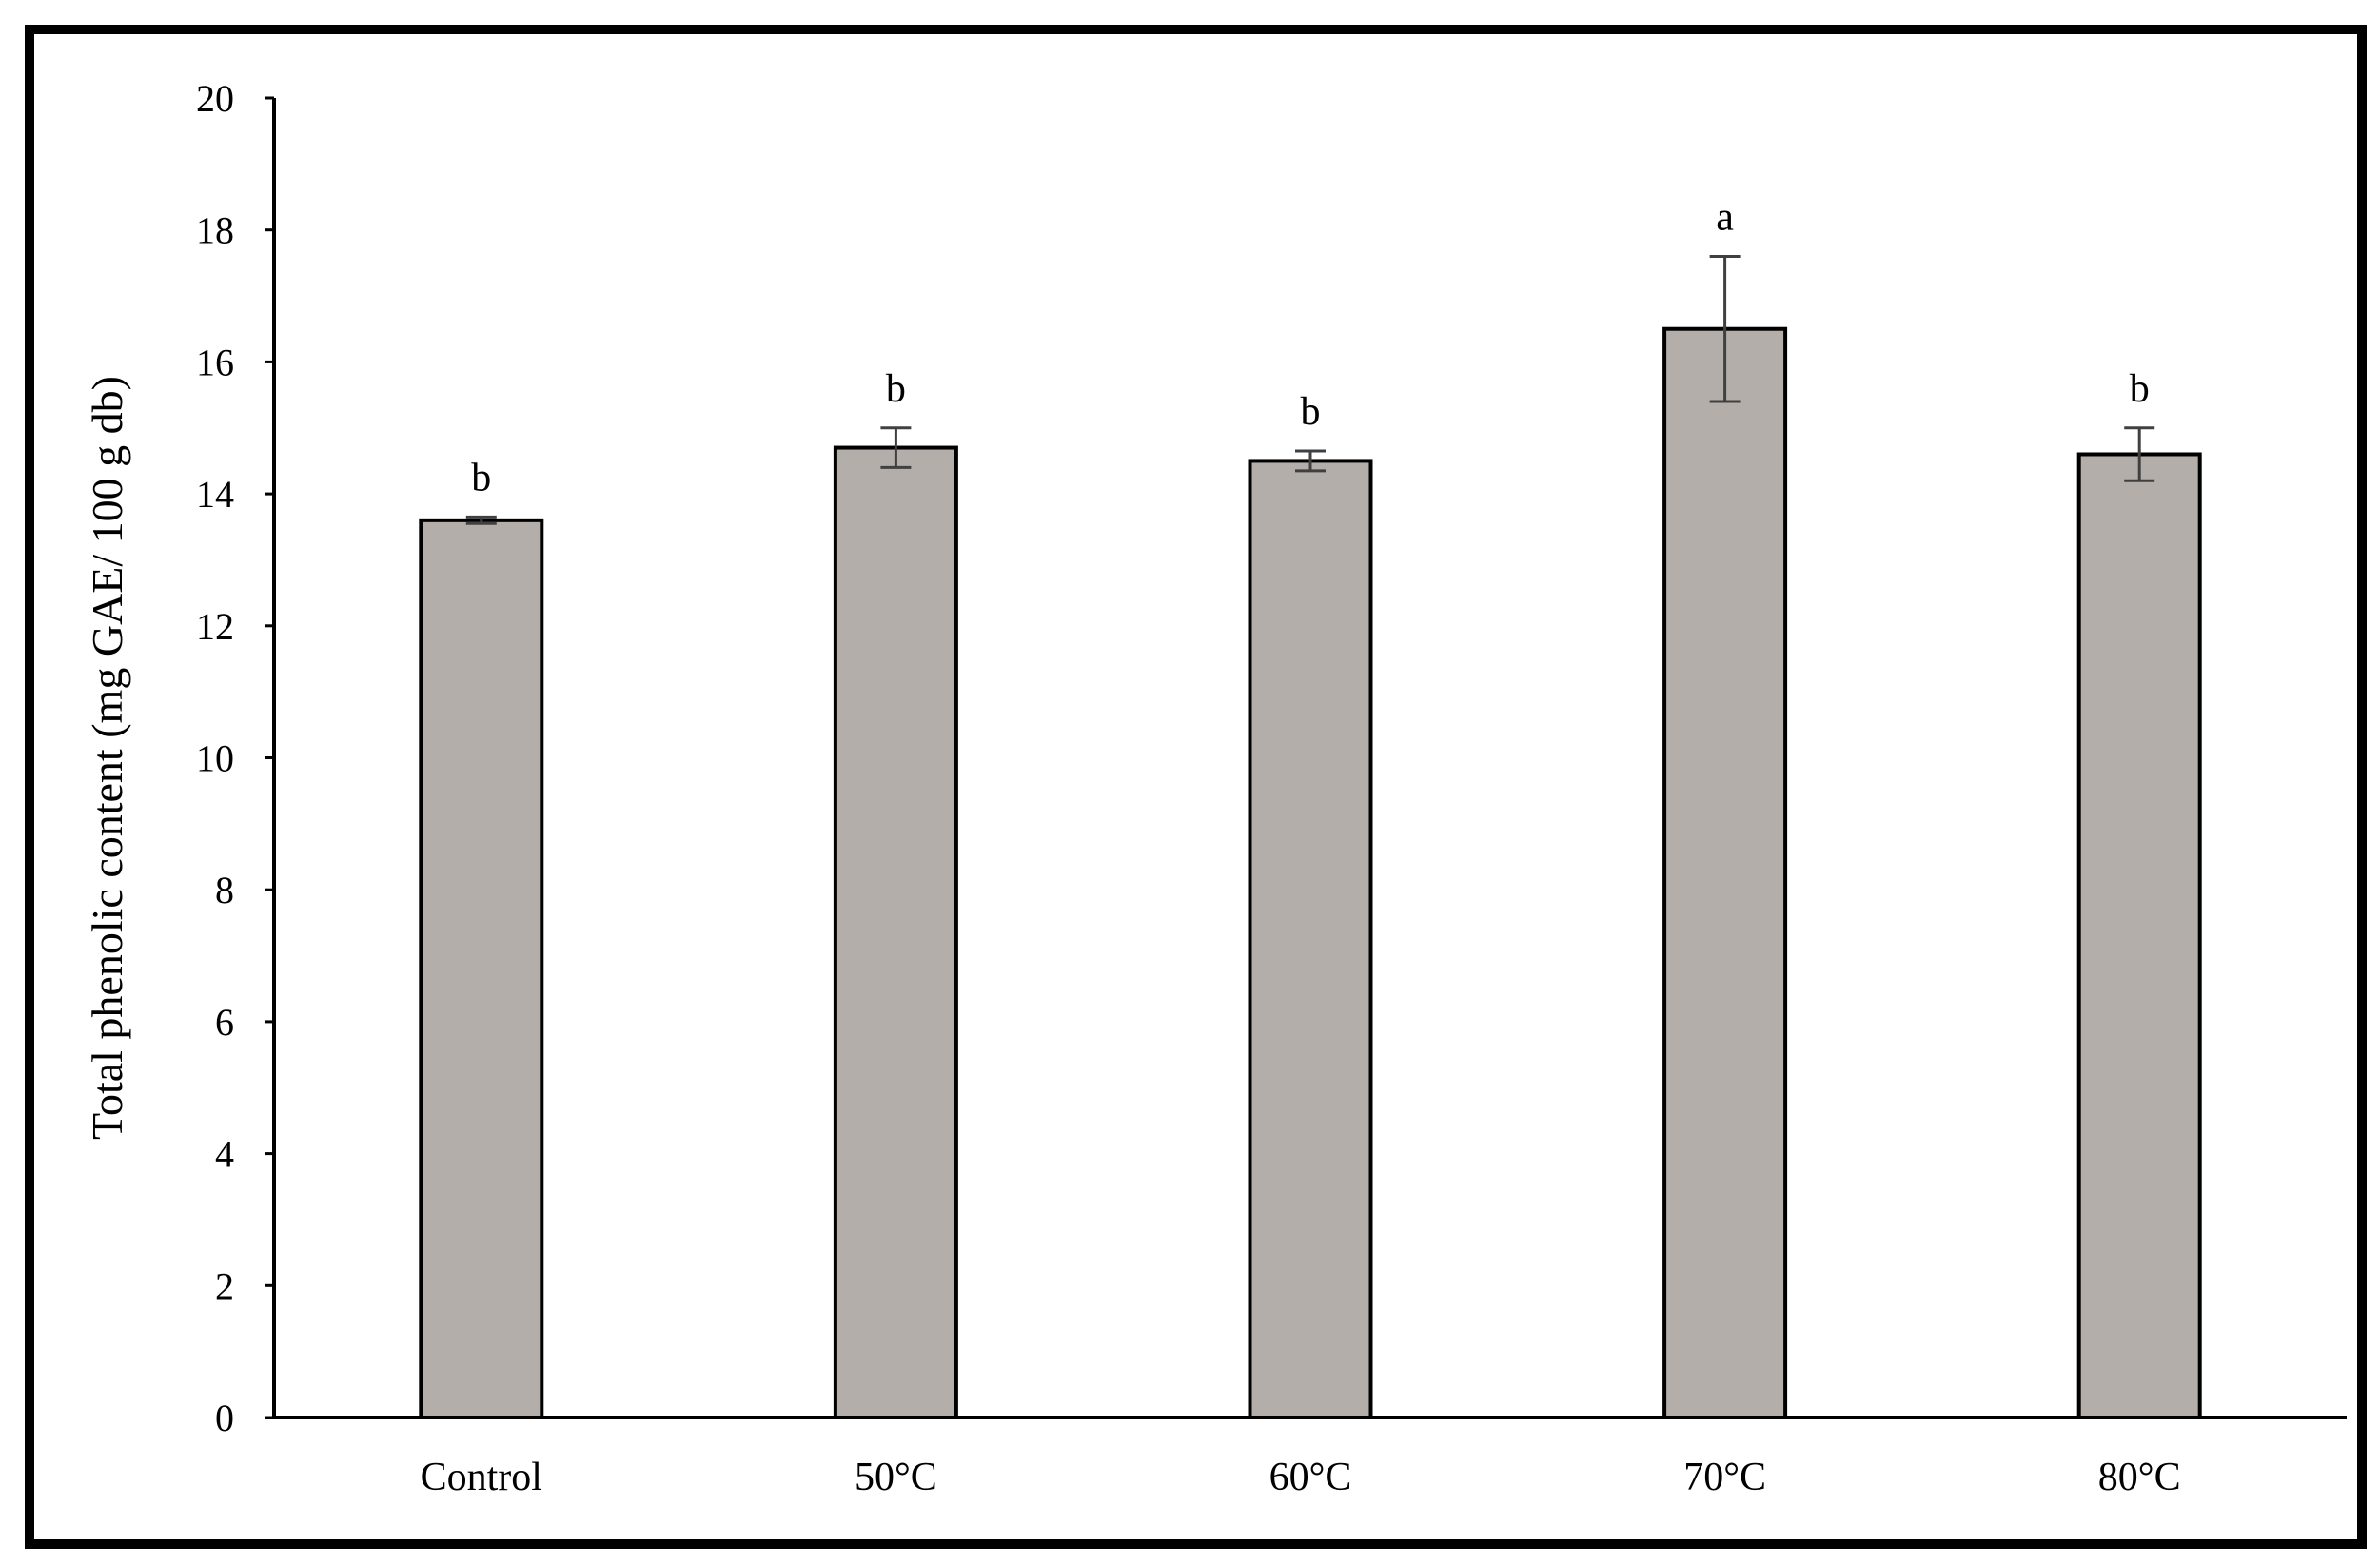 The width and height of the screenshot is (2380, 1566). What do you see at coordinates (224, 1022) in the screenshot?
I see `y-tick-label-6: 6` at bounding box center [224, 1022].